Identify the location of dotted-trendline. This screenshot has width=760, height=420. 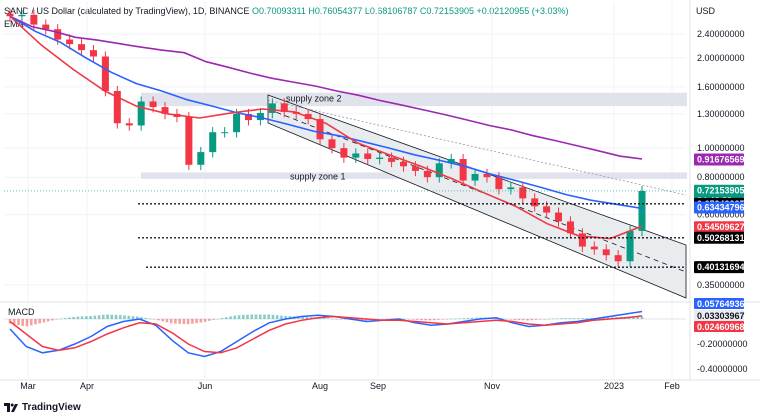
(477, 147).